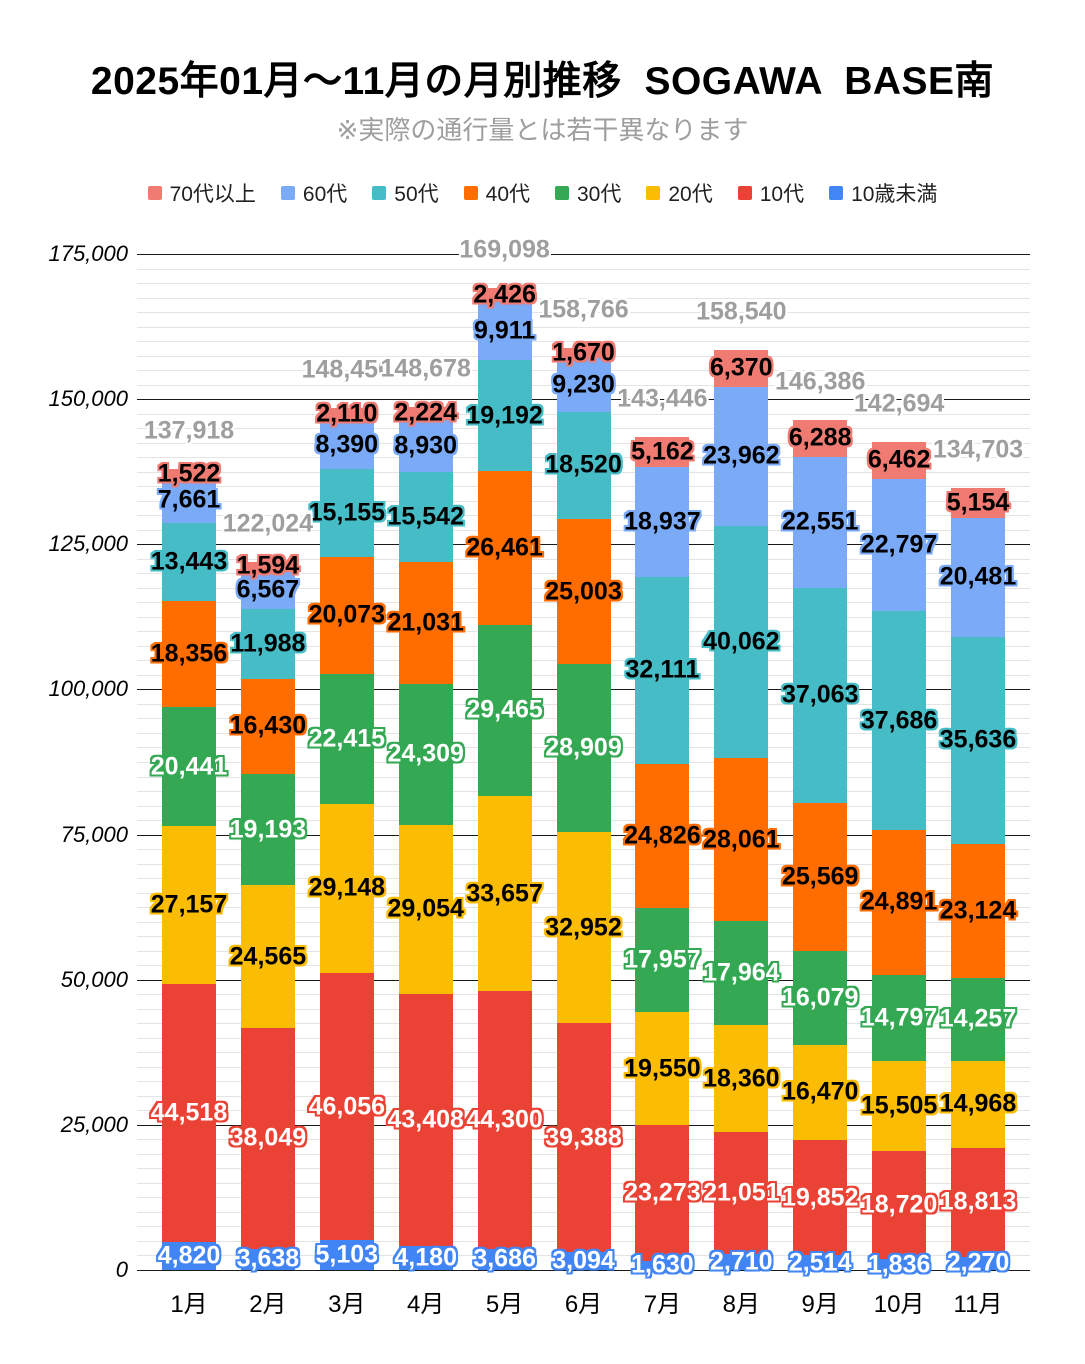 The height and width of the screenshot is (1364, 1085). What do you see at coordinates (741, 1193) in the screenshot?
I see `bar-seg-m8-10s` at bounding box center [741, 1193].